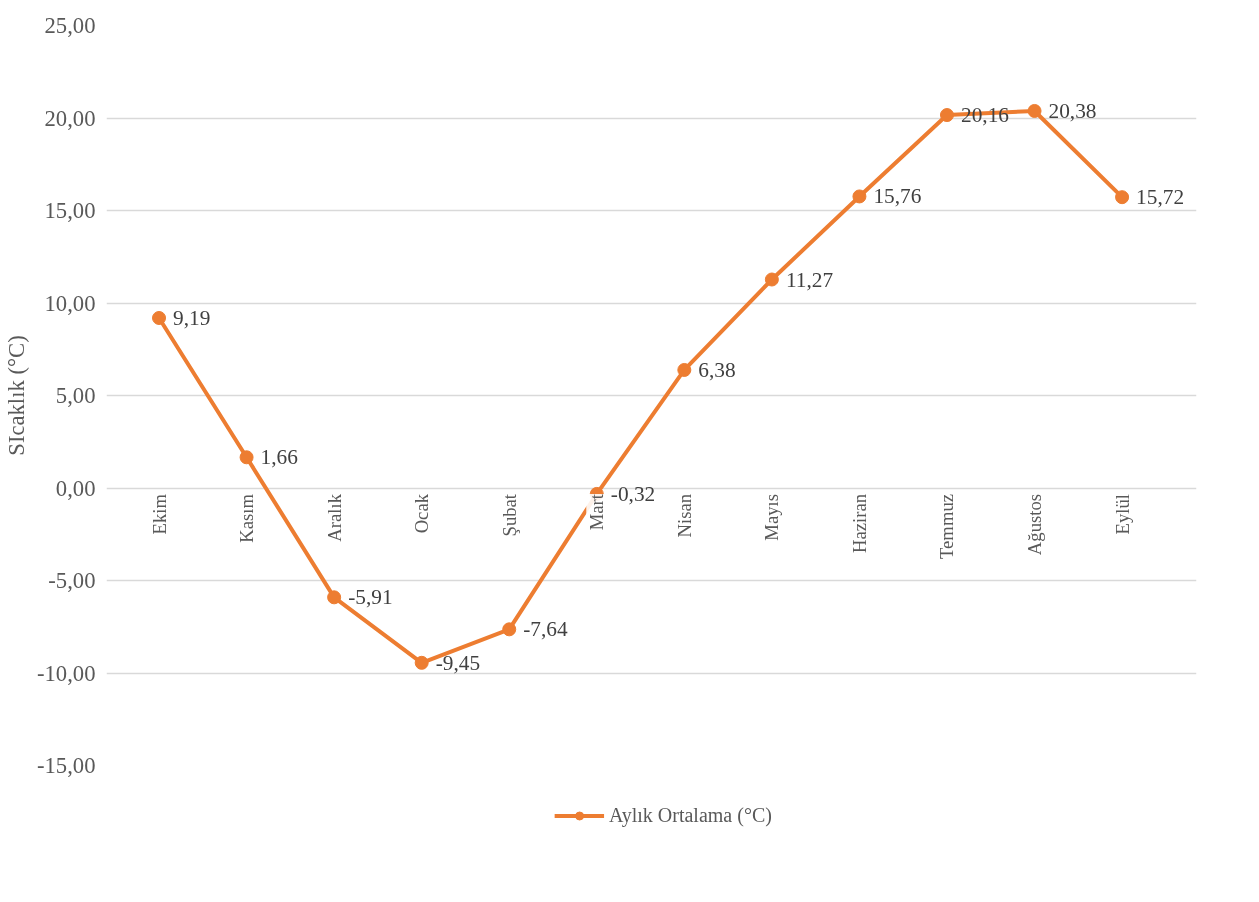 This screenshot has width=1259, height=902. What do you see at coordinates (597, 512) in the screenshot?
I see `x-tick-label: Mart` at bounding box center [597, 512].